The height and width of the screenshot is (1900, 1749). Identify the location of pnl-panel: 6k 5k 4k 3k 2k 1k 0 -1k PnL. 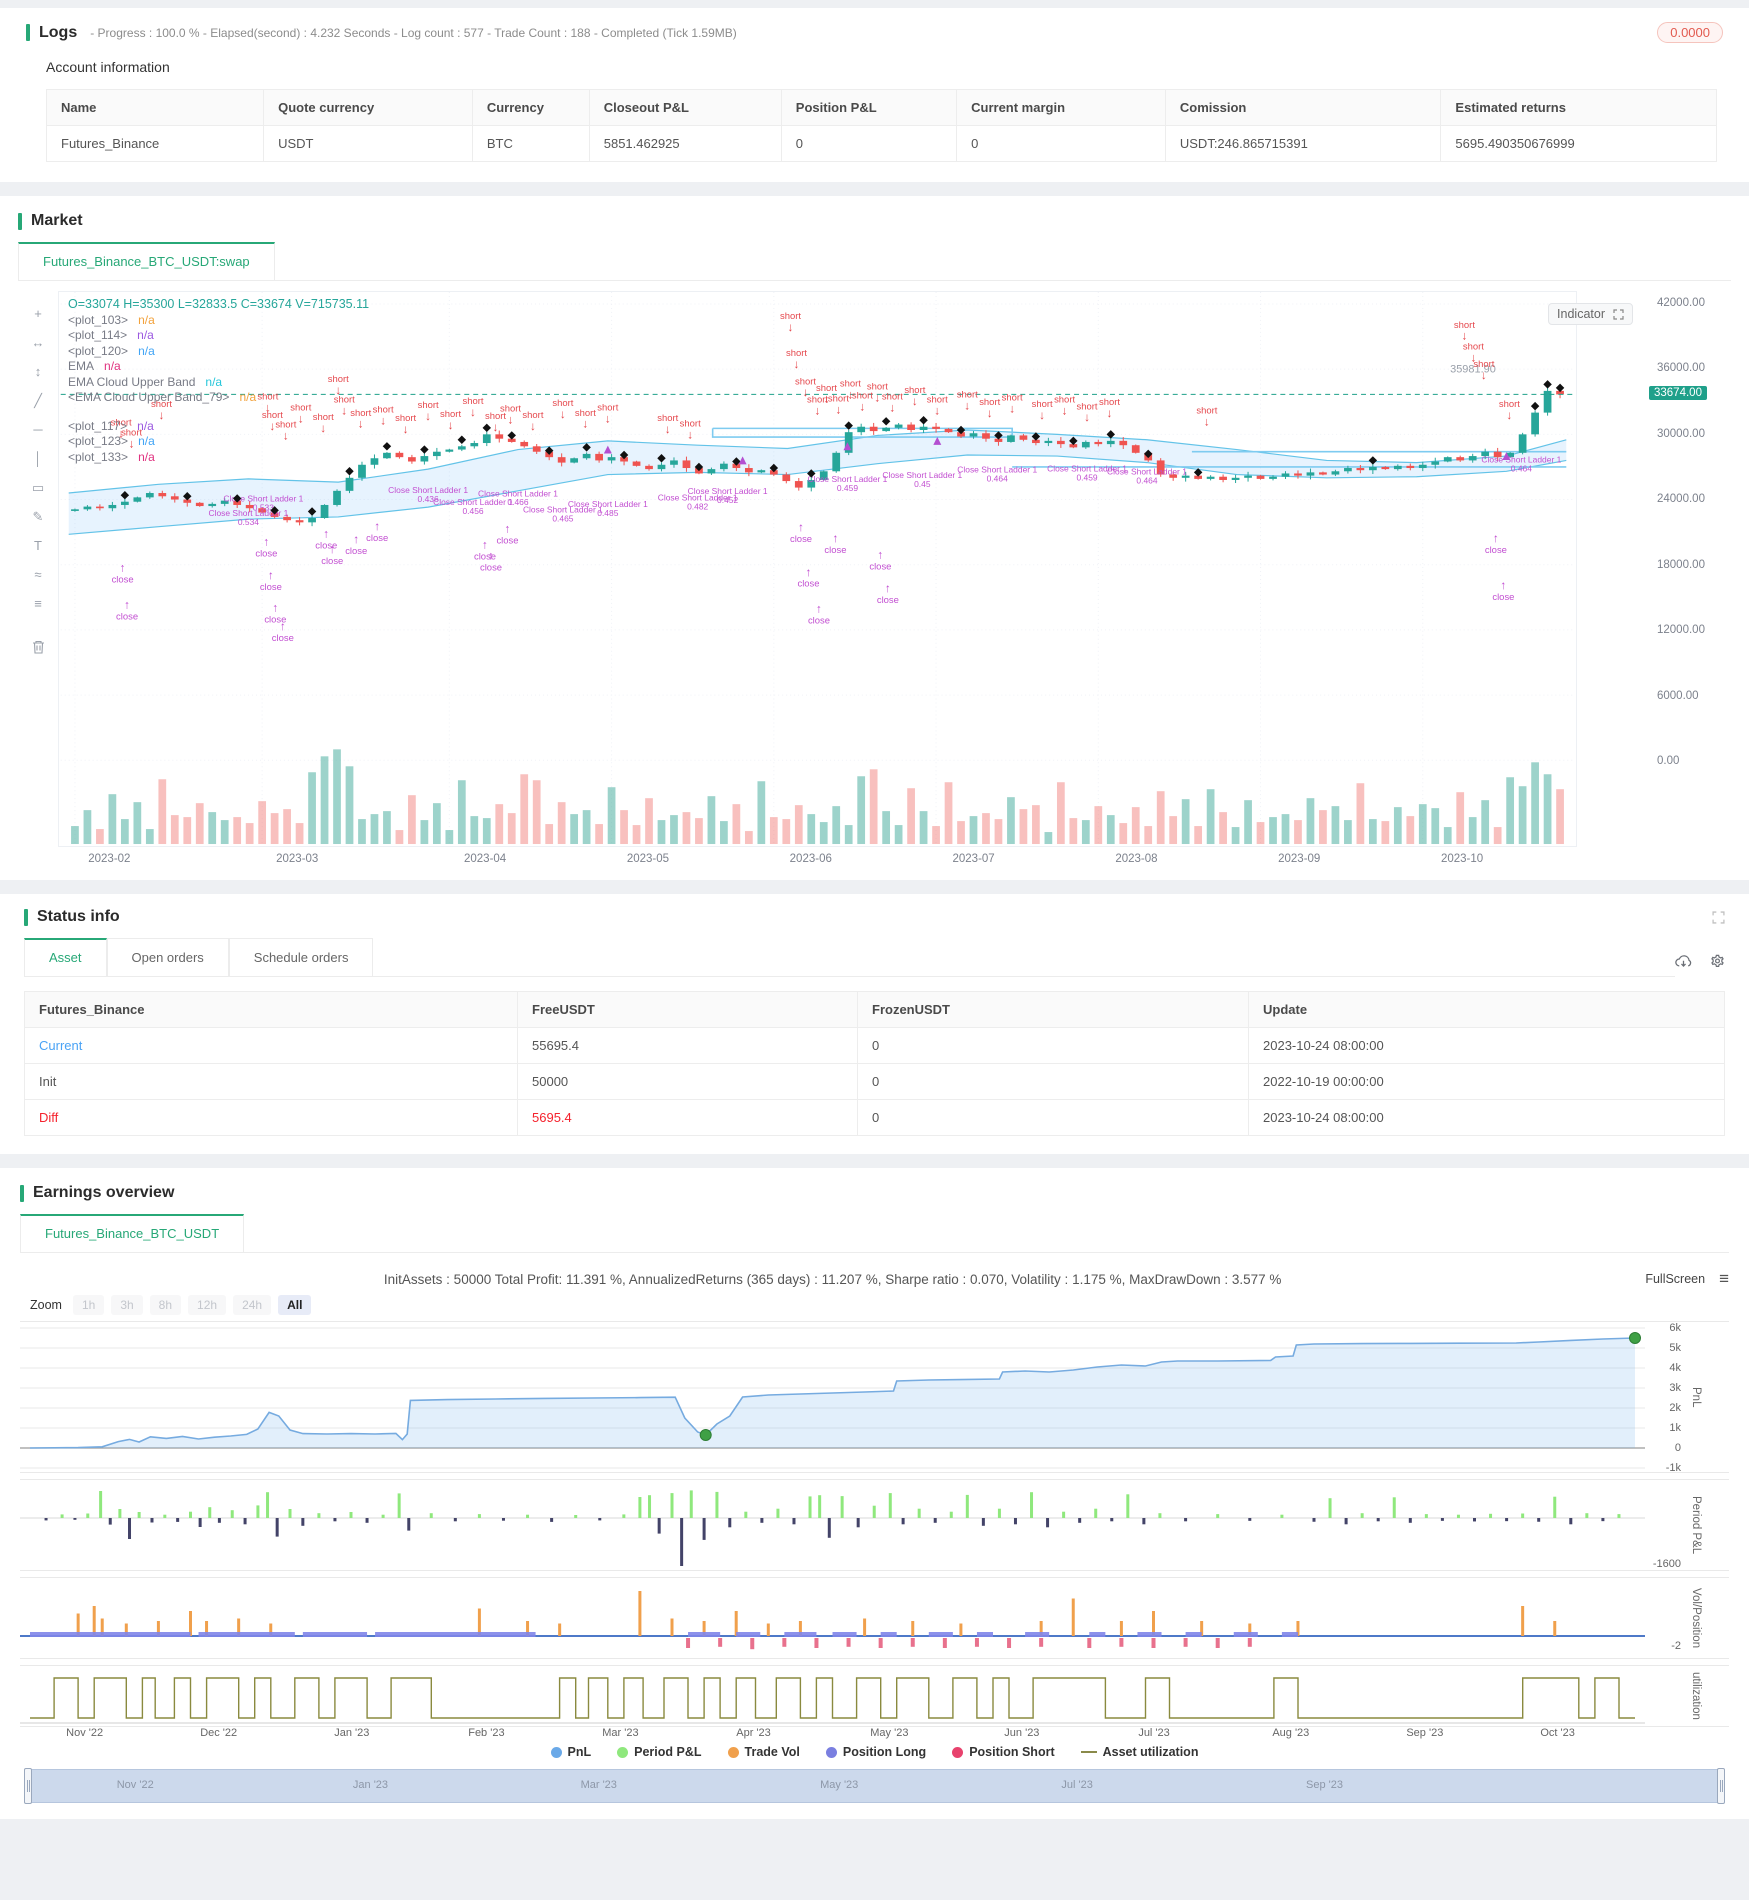
(874, 1397).